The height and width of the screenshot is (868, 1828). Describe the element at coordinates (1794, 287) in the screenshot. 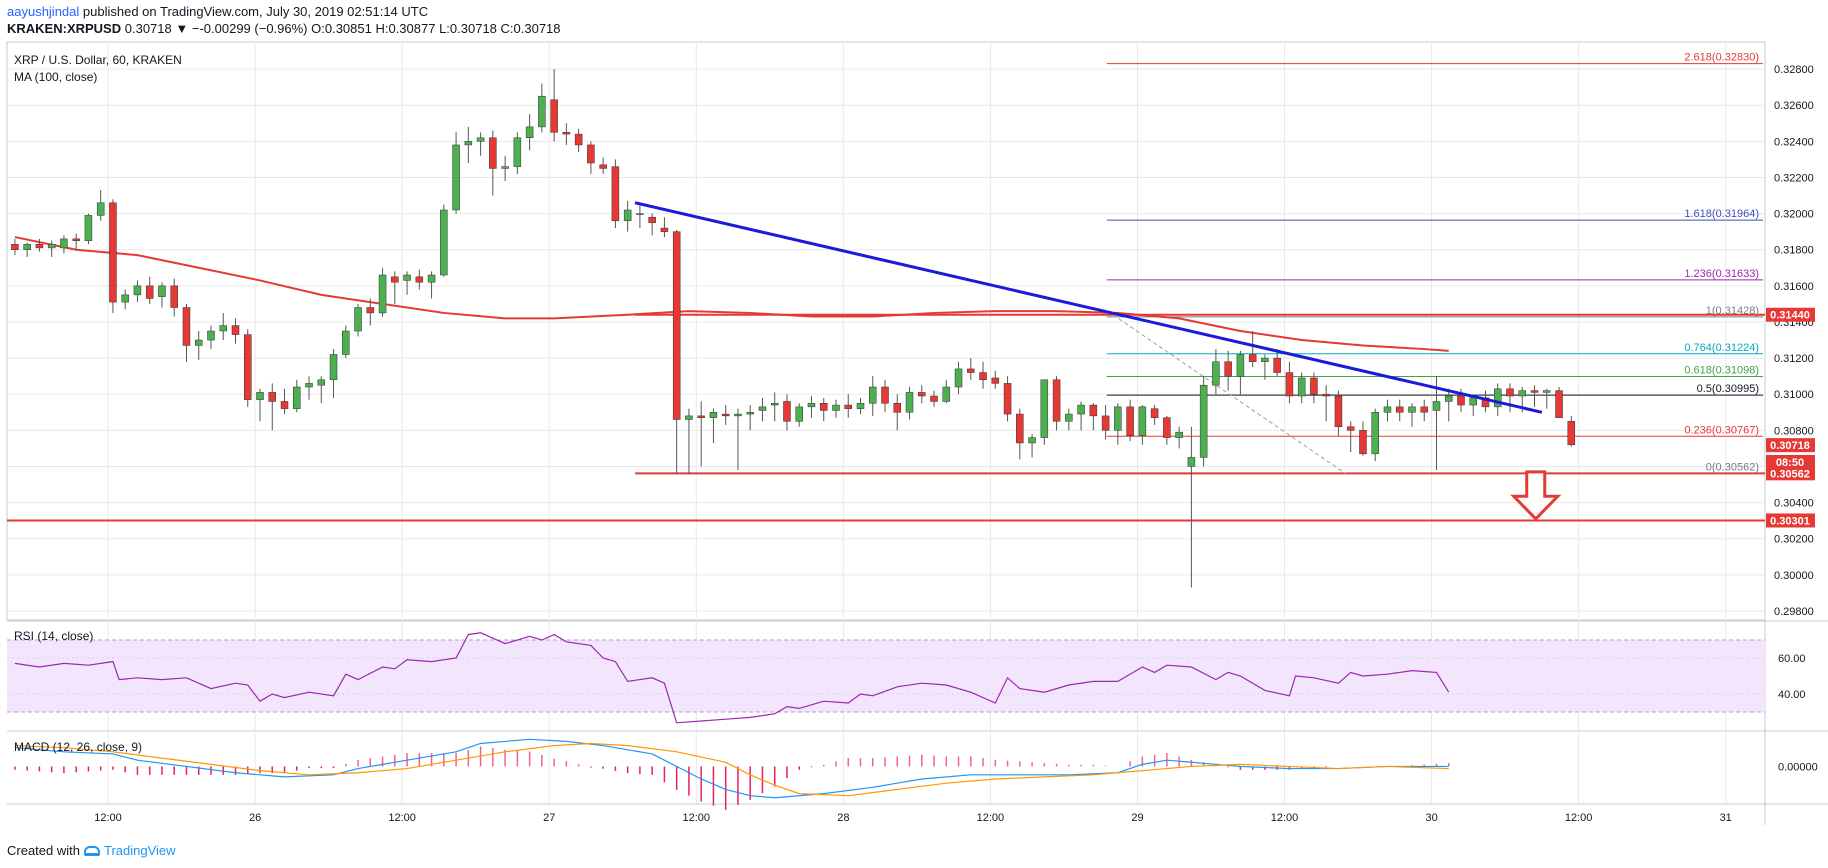

I see `y-tick-label: 0.31600` at that location.